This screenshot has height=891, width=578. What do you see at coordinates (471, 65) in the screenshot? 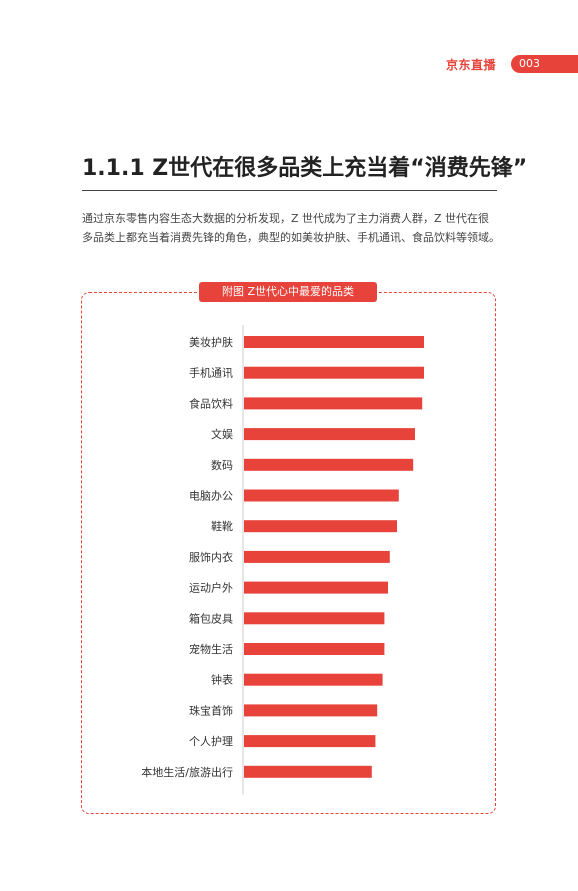
I see `brand-logo: 京东直播` at bounding box center [471, 65].